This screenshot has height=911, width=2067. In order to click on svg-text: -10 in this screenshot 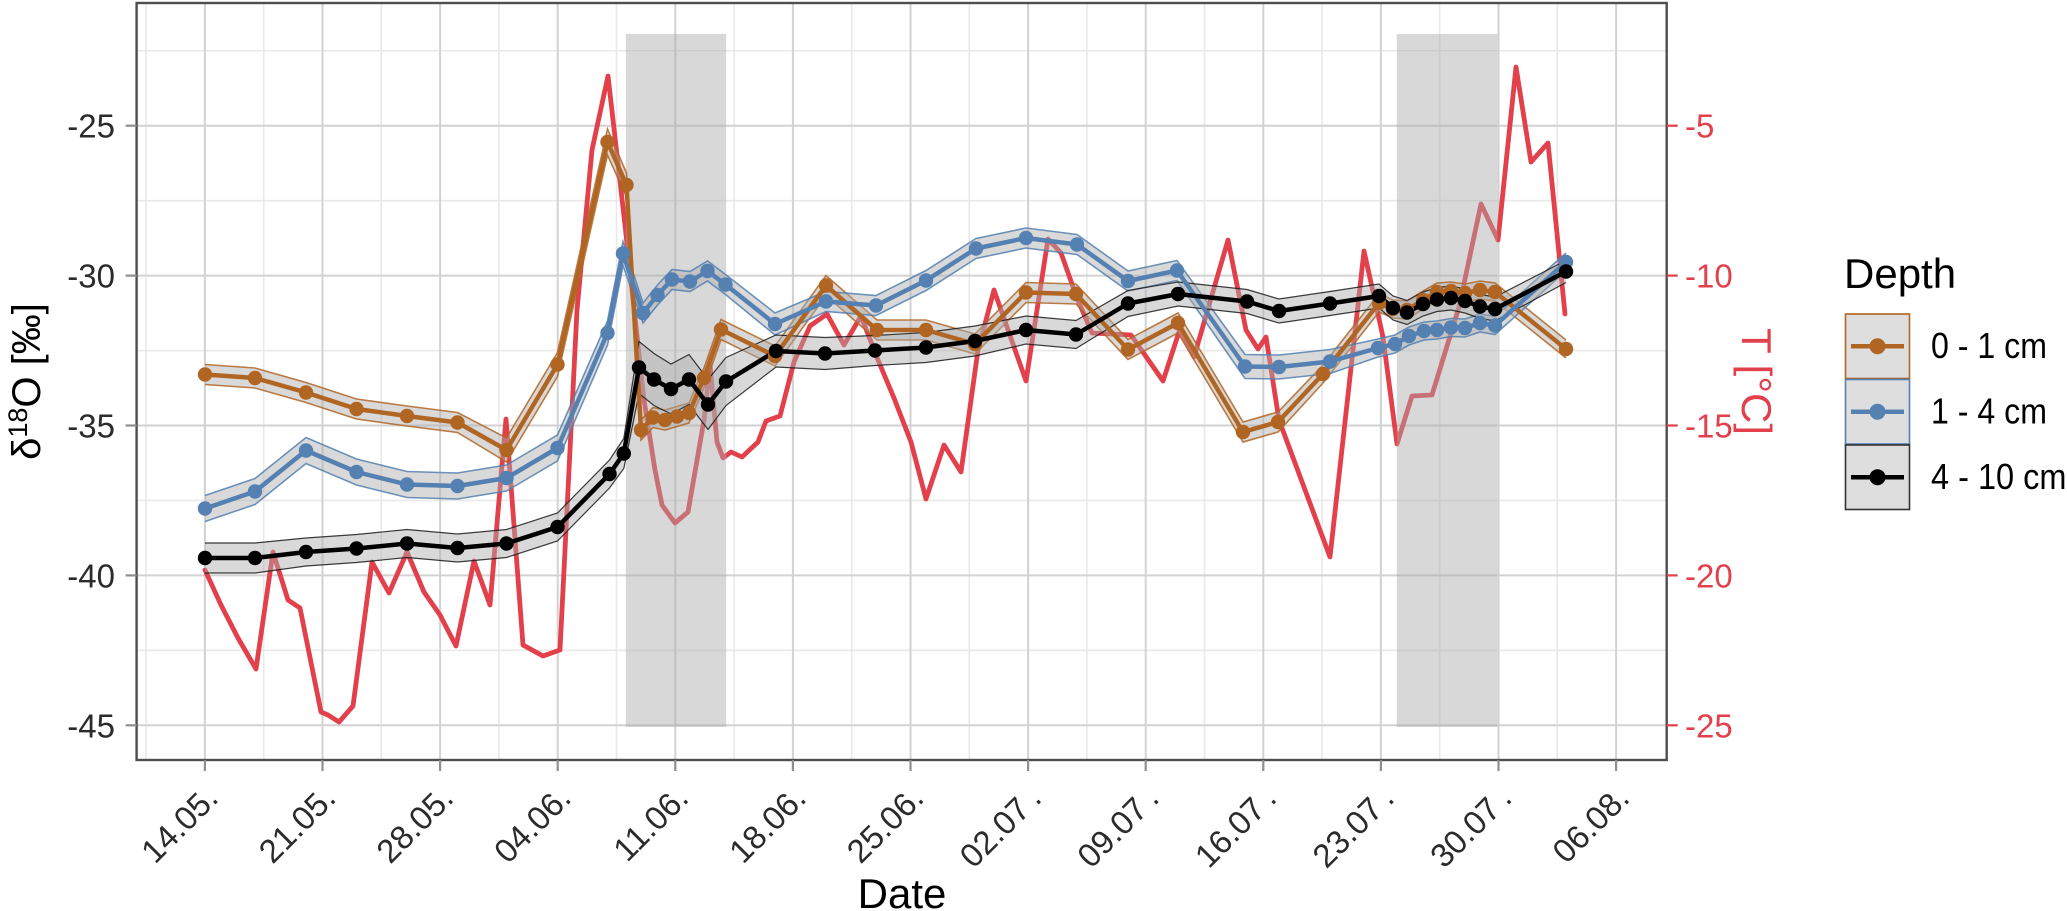, I will do `click(1709, 276)`.